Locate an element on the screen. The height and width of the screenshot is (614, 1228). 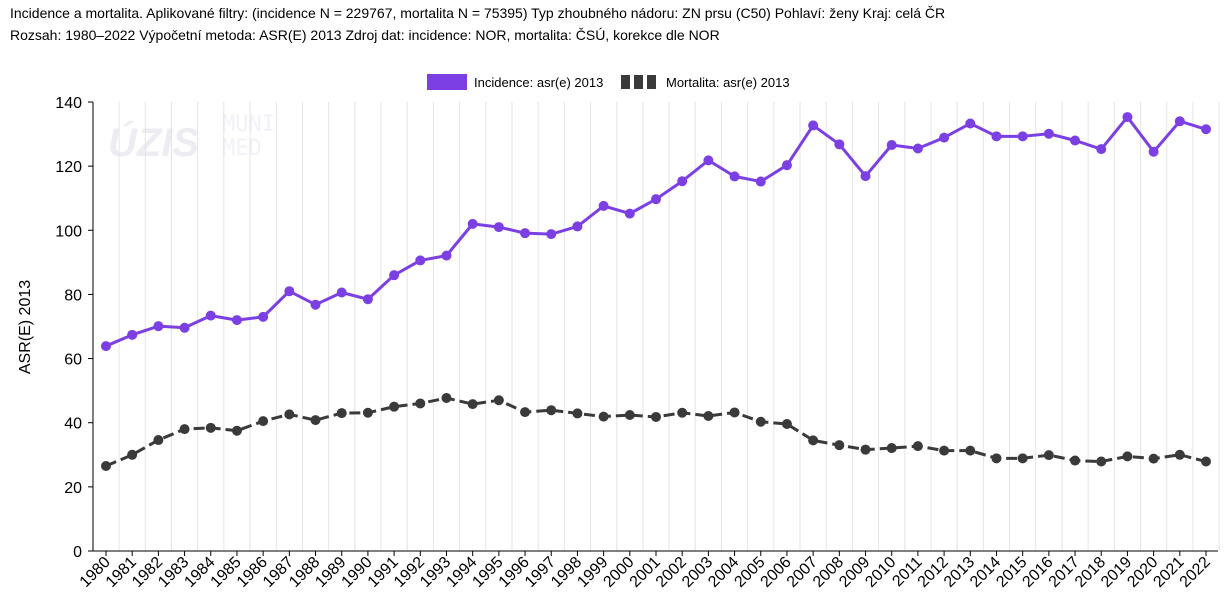
legend-swatch is located at coordinates (447, 82).